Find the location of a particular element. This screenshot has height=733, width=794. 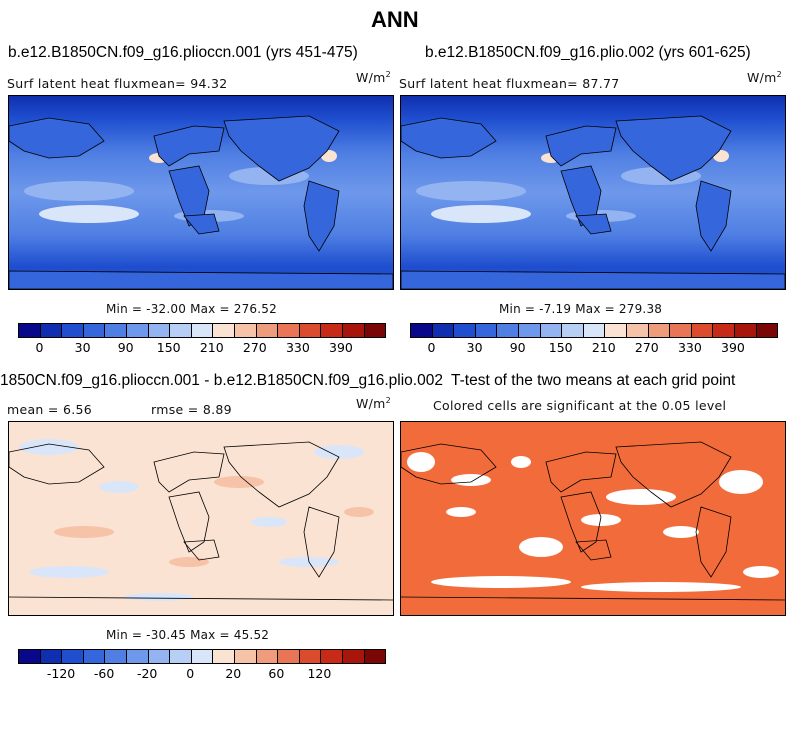

colorbar-tick-label: 20 is located at coordinates (233, 673).